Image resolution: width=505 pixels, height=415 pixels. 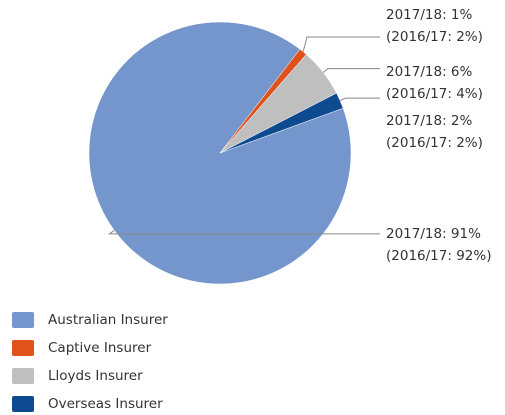 I want to click on legend-label: Australian Insurer, so click(x=108, y=320).